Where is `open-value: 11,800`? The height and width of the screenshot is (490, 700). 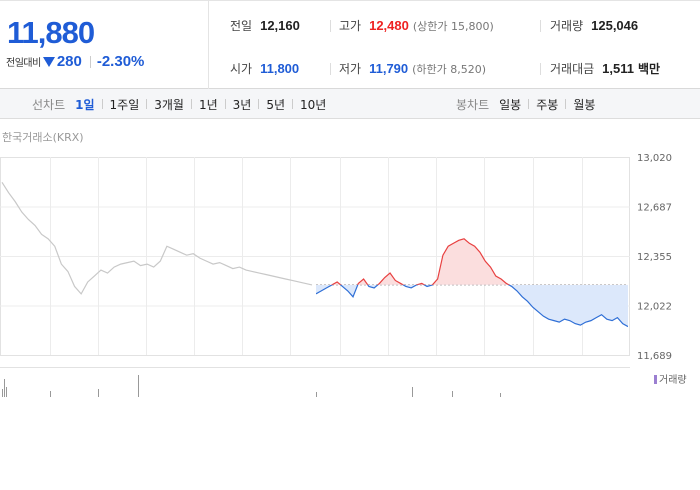
open-value: 11,800 is located at coordinates (280, 68).